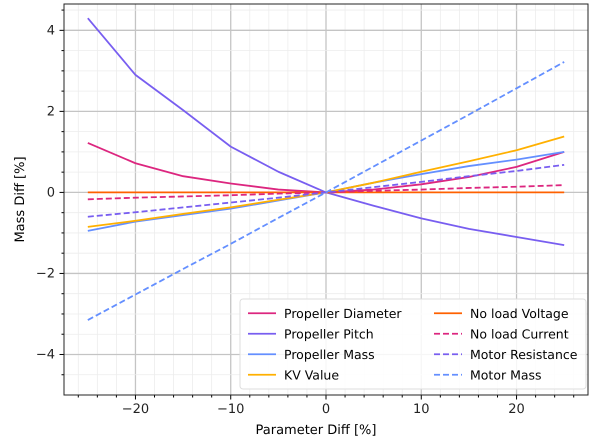  What do you see at coordinates (316, 430) in the screenshot?
I see `x-axis-title: Parameter Diff [%]` at bounding box center [316, 430].